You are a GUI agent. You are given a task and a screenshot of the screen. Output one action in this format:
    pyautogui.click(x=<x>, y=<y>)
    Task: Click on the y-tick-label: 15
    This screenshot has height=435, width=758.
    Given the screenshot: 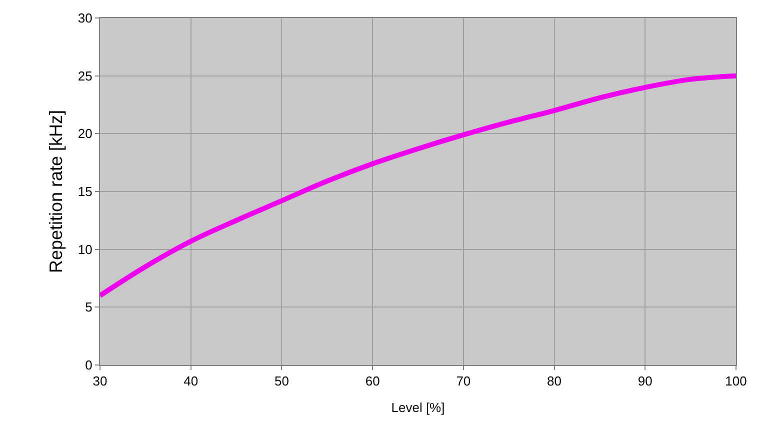 What is the action you would take?
    pyautogui.click(x=85, y=192)
    